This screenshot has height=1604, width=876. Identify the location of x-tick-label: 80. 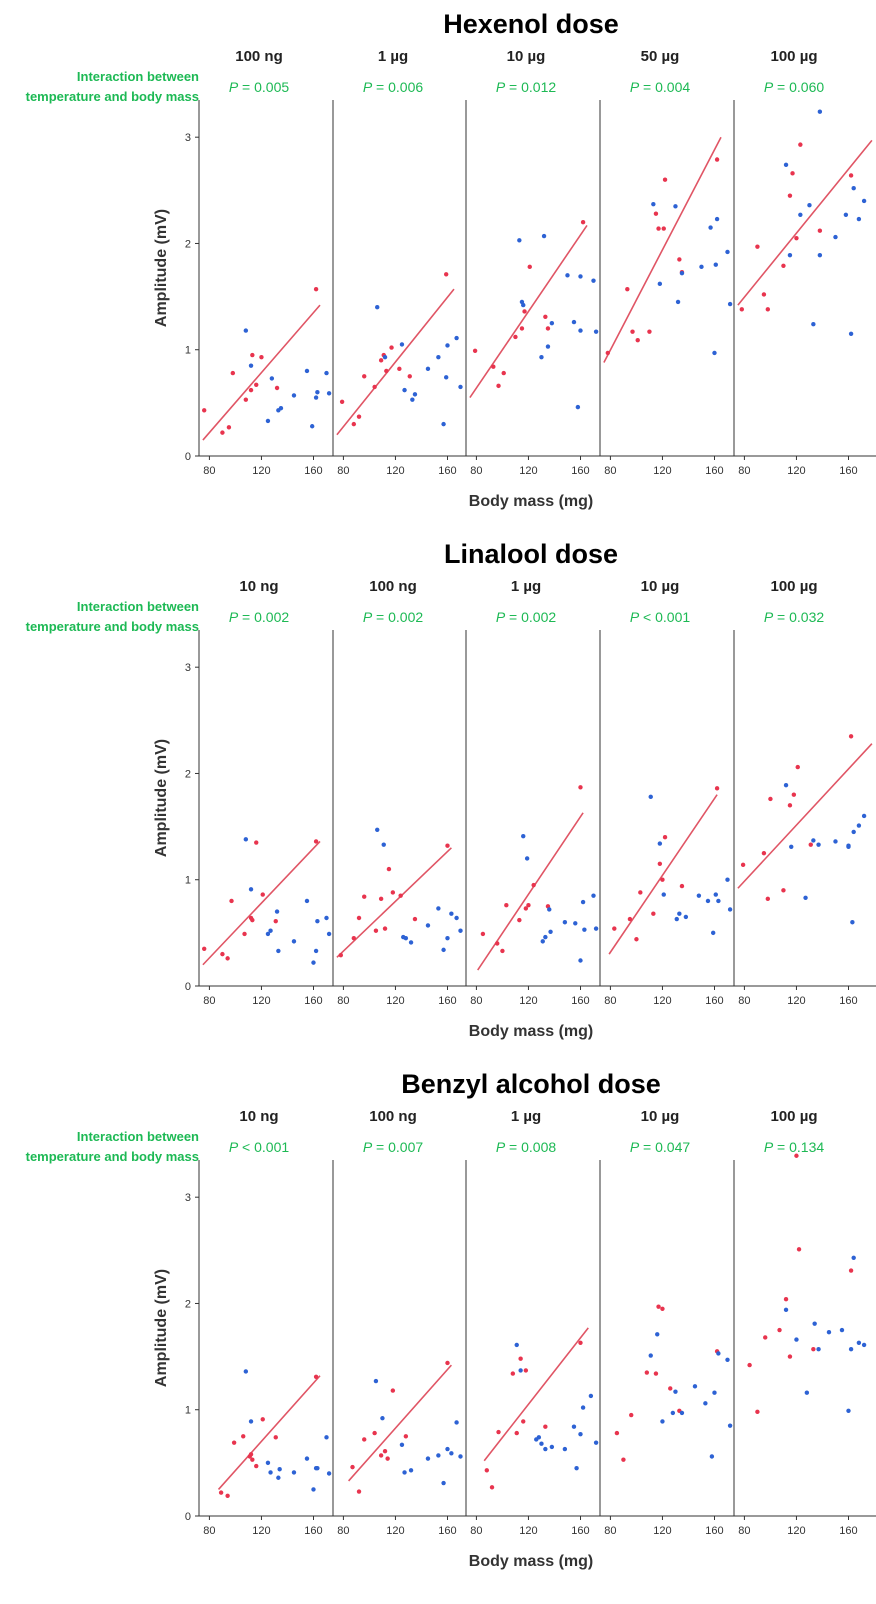
(343, 1001).